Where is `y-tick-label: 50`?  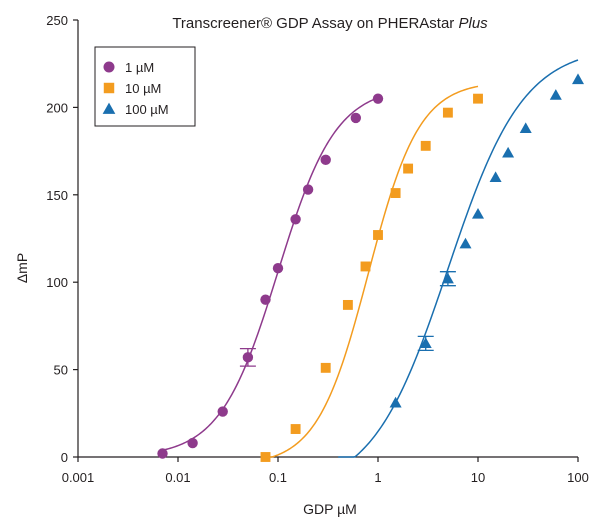
y-tick-label: 50 is located at coordinates (61, 370).